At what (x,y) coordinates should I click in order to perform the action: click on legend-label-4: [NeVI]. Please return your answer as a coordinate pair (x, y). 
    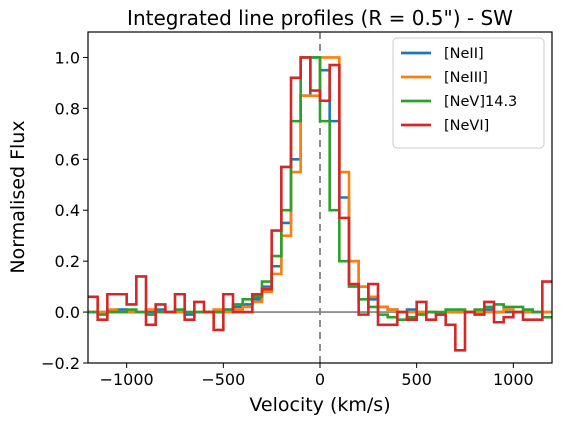
    Looking at the image, I should click on (466, 126).